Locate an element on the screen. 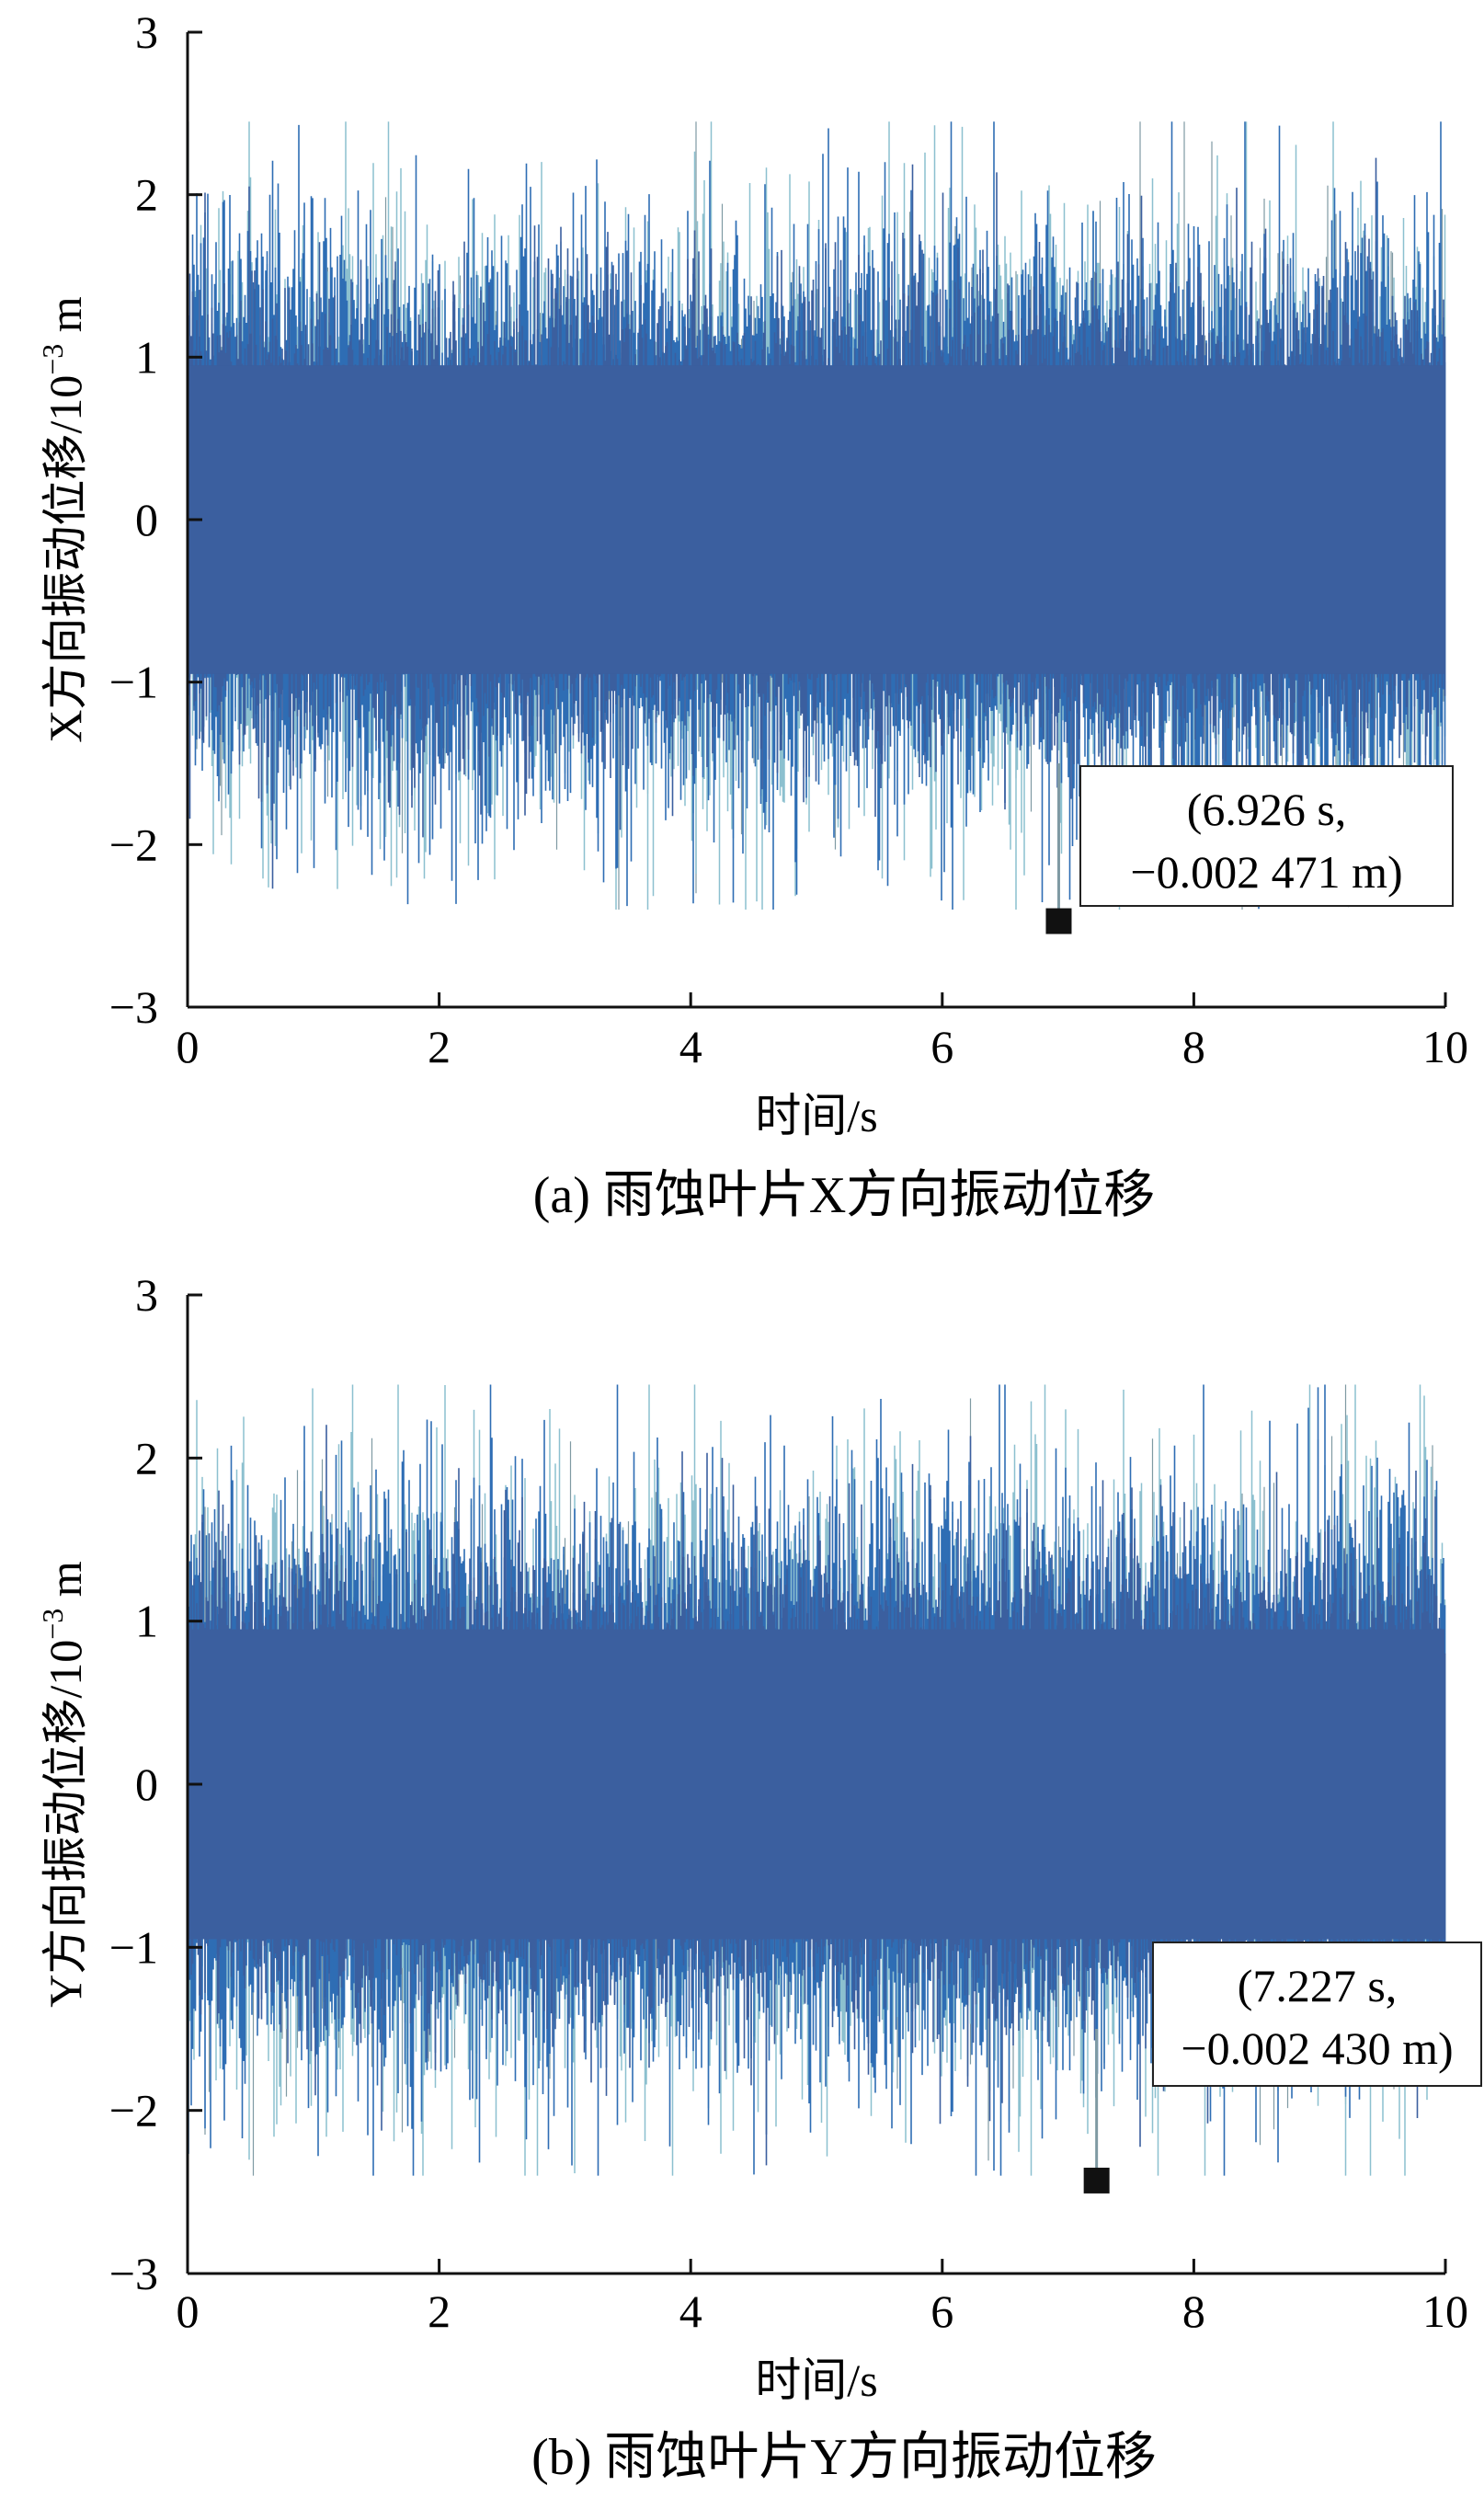 Image resolution: width=1484 pixels, height=2520 pixels. y-axis-label-main: Y方向振动位移/10 is located at coordinates (65, 1824).